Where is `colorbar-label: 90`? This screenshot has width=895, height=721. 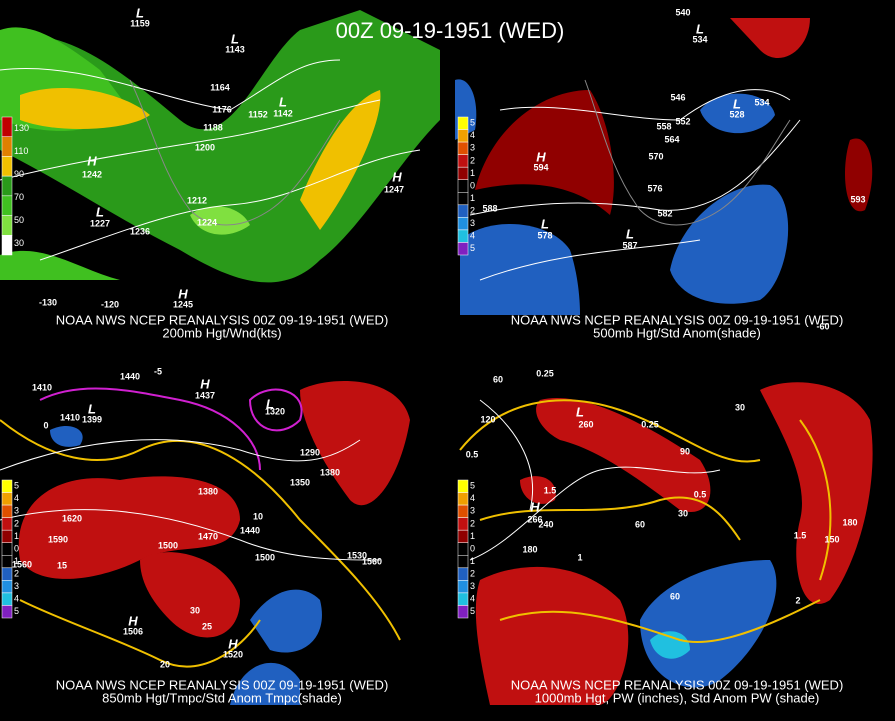 colorbar-label: 90 is located at coordinates (19, 174).